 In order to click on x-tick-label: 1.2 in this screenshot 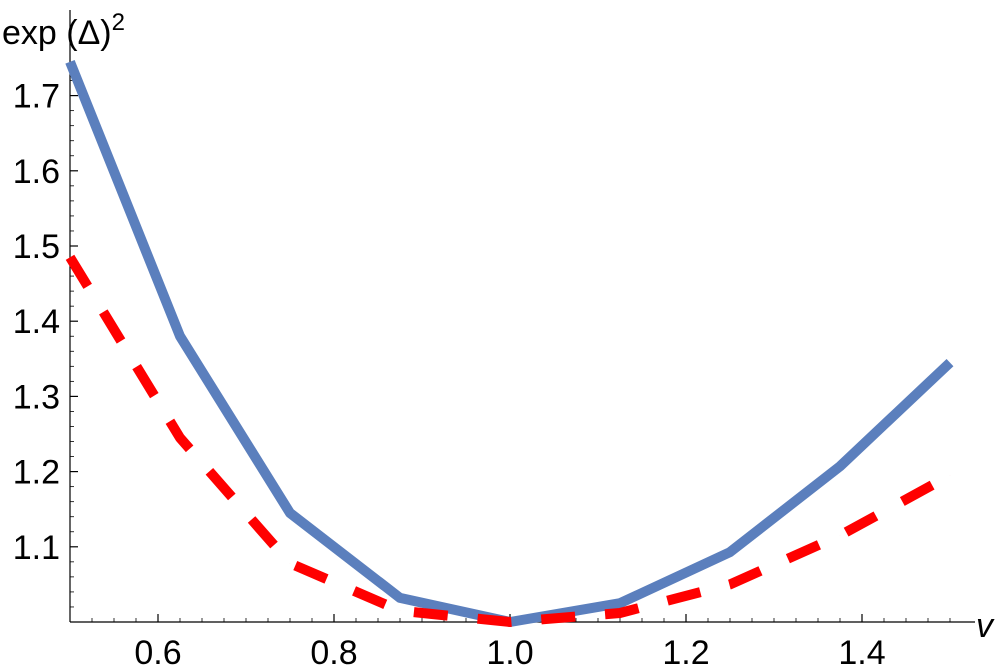, I will do `click(685, 653)`.